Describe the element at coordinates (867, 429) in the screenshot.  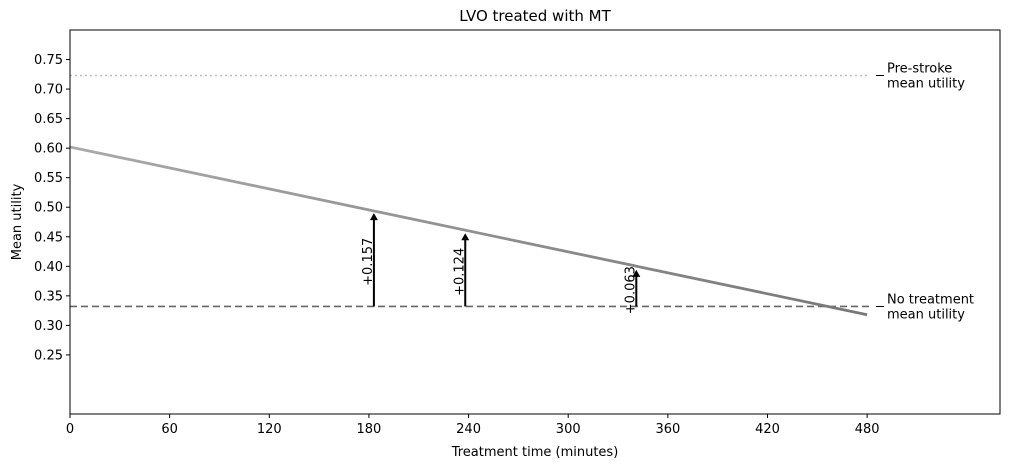
I see `x-tick-label: 480` at that location.